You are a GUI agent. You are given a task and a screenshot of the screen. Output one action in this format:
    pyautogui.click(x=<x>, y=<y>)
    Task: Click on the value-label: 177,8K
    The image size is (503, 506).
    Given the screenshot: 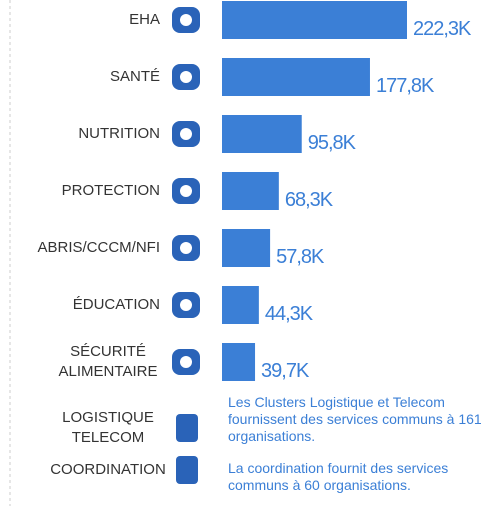 What is the action you would take?
    pyautogui.click(x=404, y=86)
    